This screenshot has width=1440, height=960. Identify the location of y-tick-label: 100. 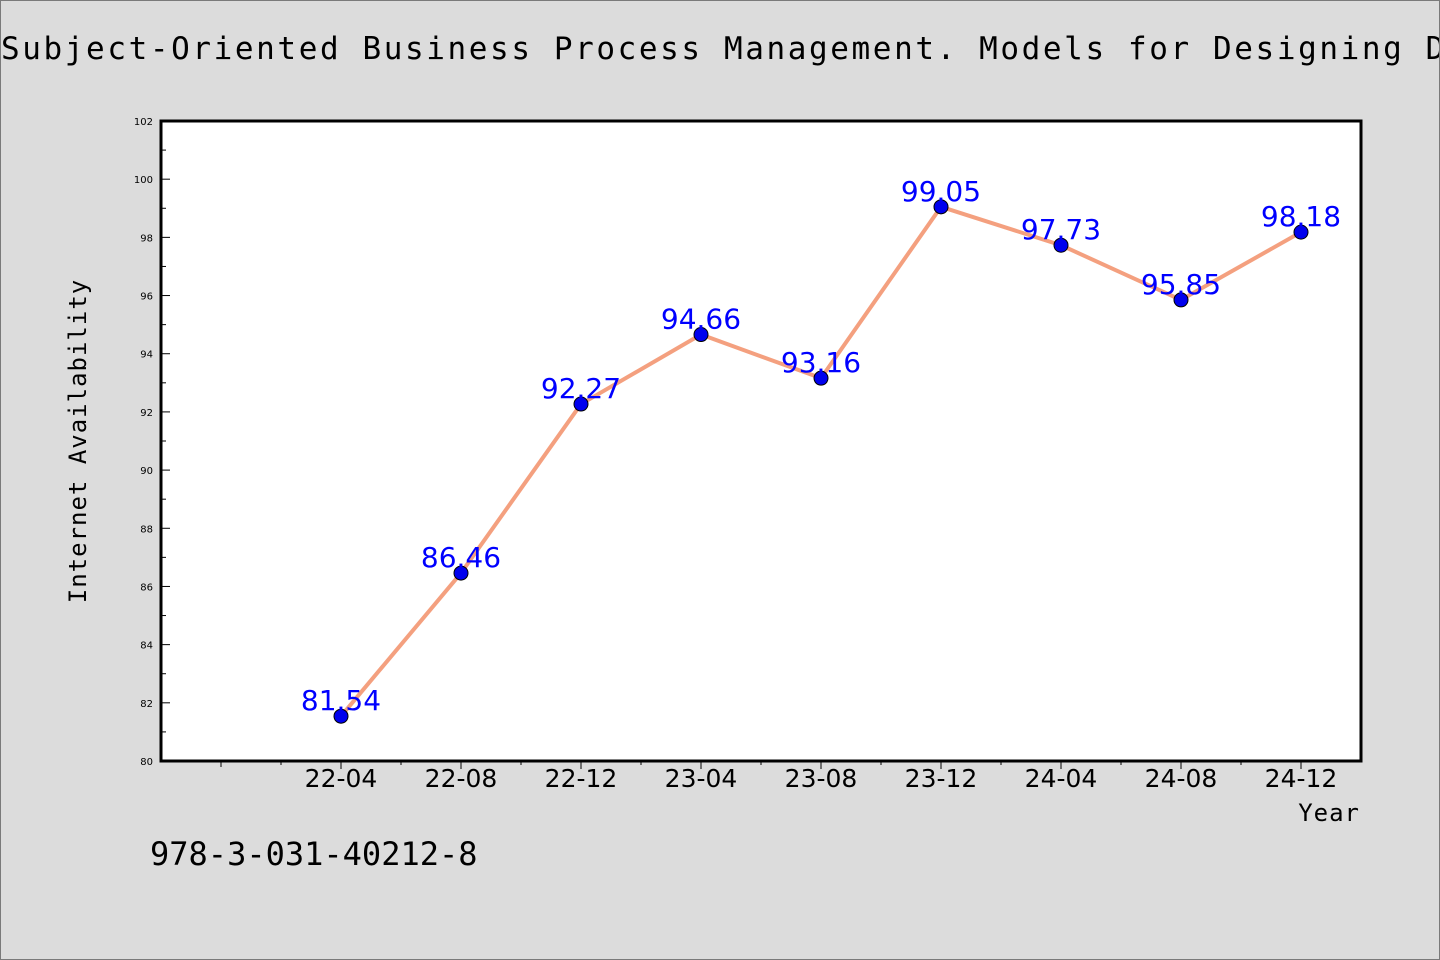
(143, 180).